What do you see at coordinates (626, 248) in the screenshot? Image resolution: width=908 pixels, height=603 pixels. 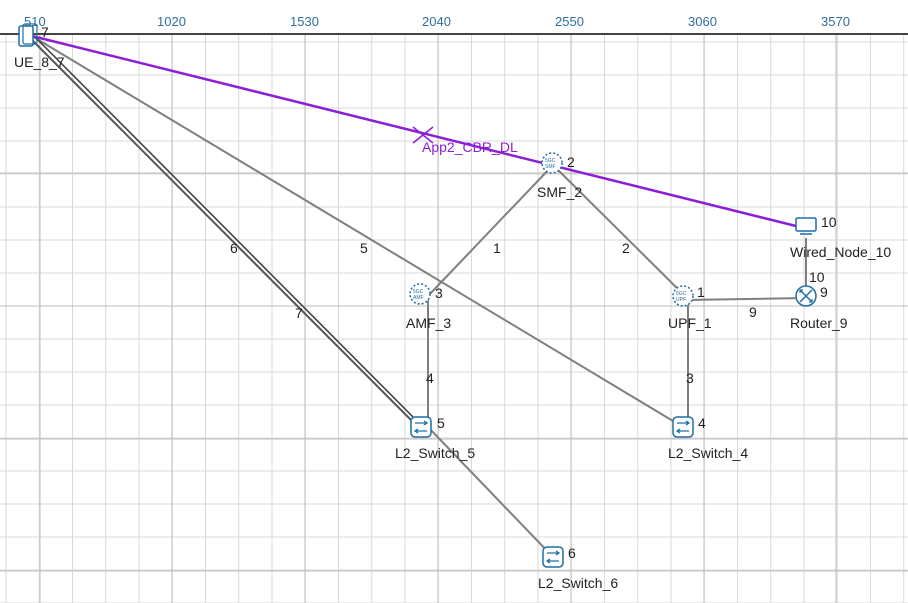 I see `link-label: 2` at bounding box center [626, 248].